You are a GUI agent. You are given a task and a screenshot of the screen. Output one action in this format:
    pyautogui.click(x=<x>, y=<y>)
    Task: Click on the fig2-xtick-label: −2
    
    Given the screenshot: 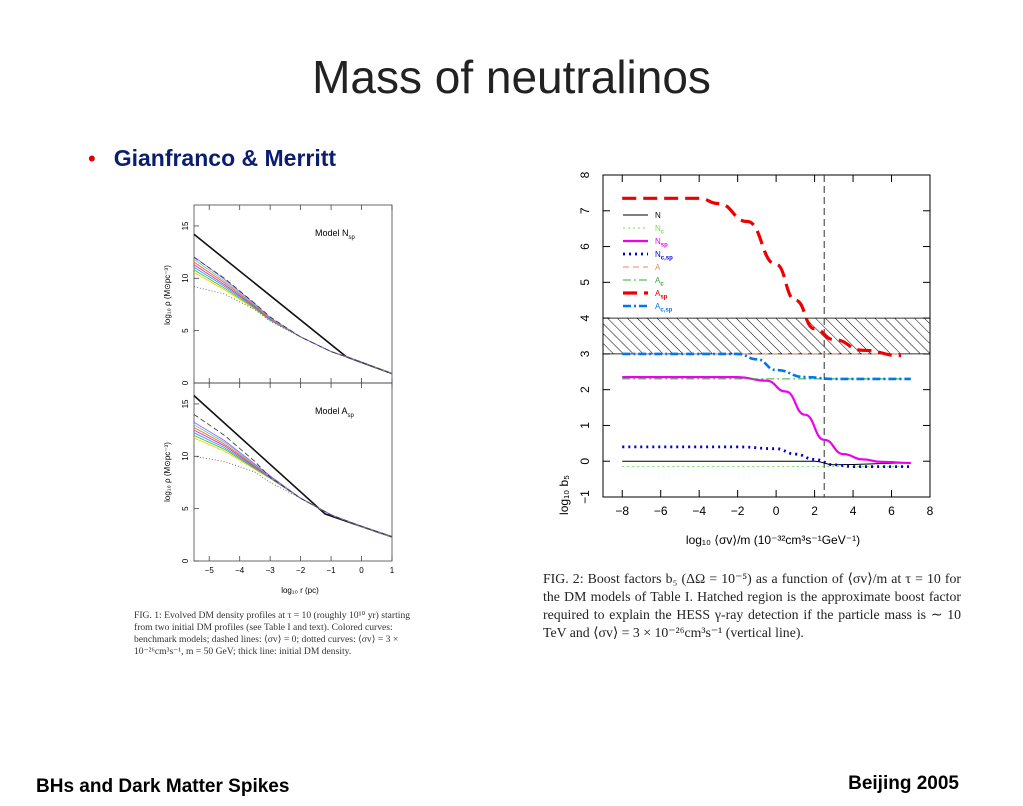 What is the action you would take?
    pyautogui.click(x=738, y=511)
    